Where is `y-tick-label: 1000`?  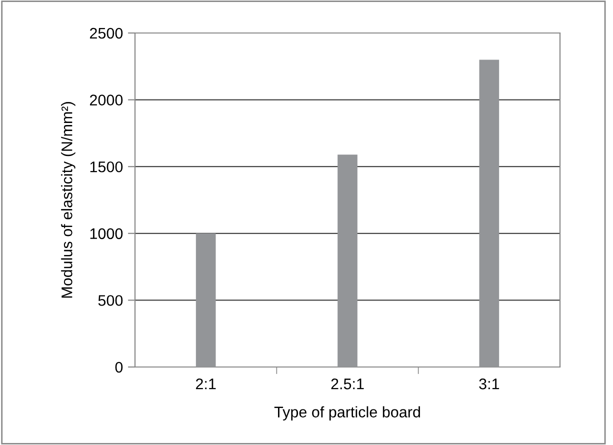
y-tick-label: 1000 is located at coordinates (106, 234).